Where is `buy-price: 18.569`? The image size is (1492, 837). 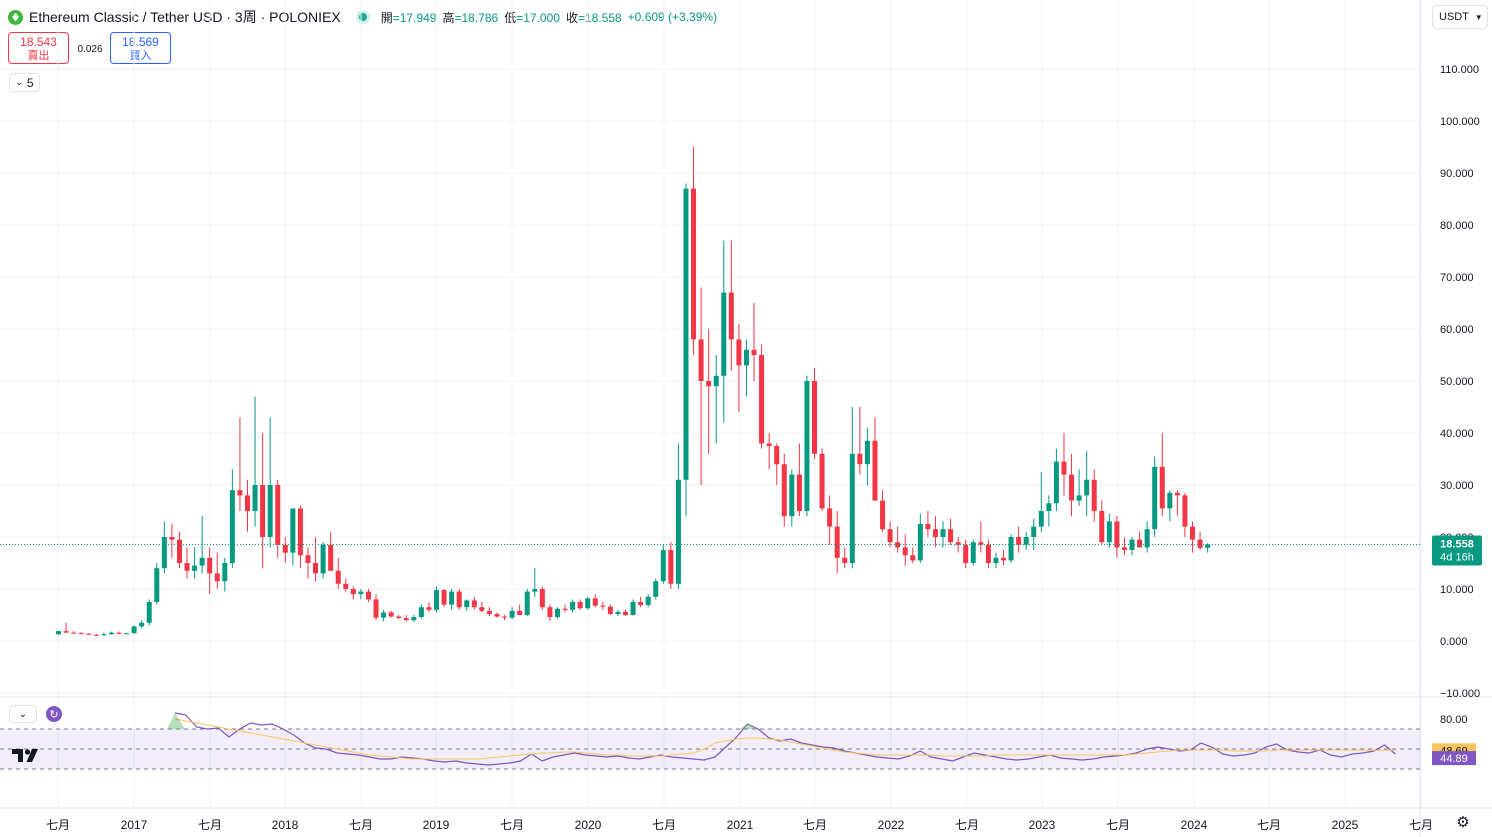
buy-price: 18.569 is located at coordinates (140, 42).